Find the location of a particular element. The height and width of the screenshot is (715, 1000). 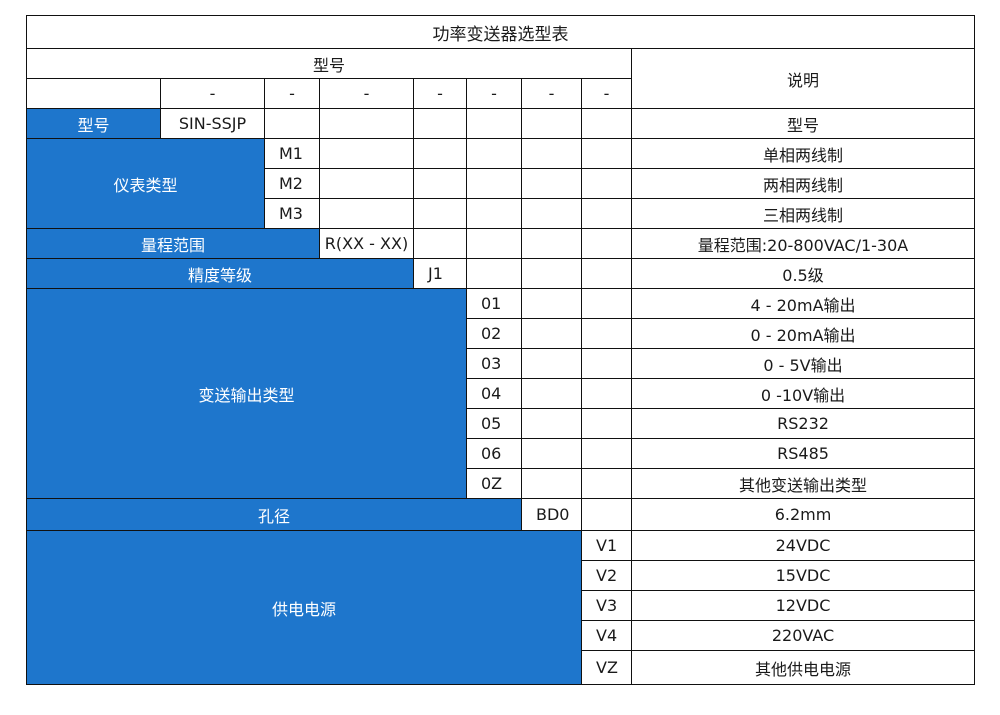

table-row: 孔径 BD0 6.2mm is located at coordinates (501, 514).